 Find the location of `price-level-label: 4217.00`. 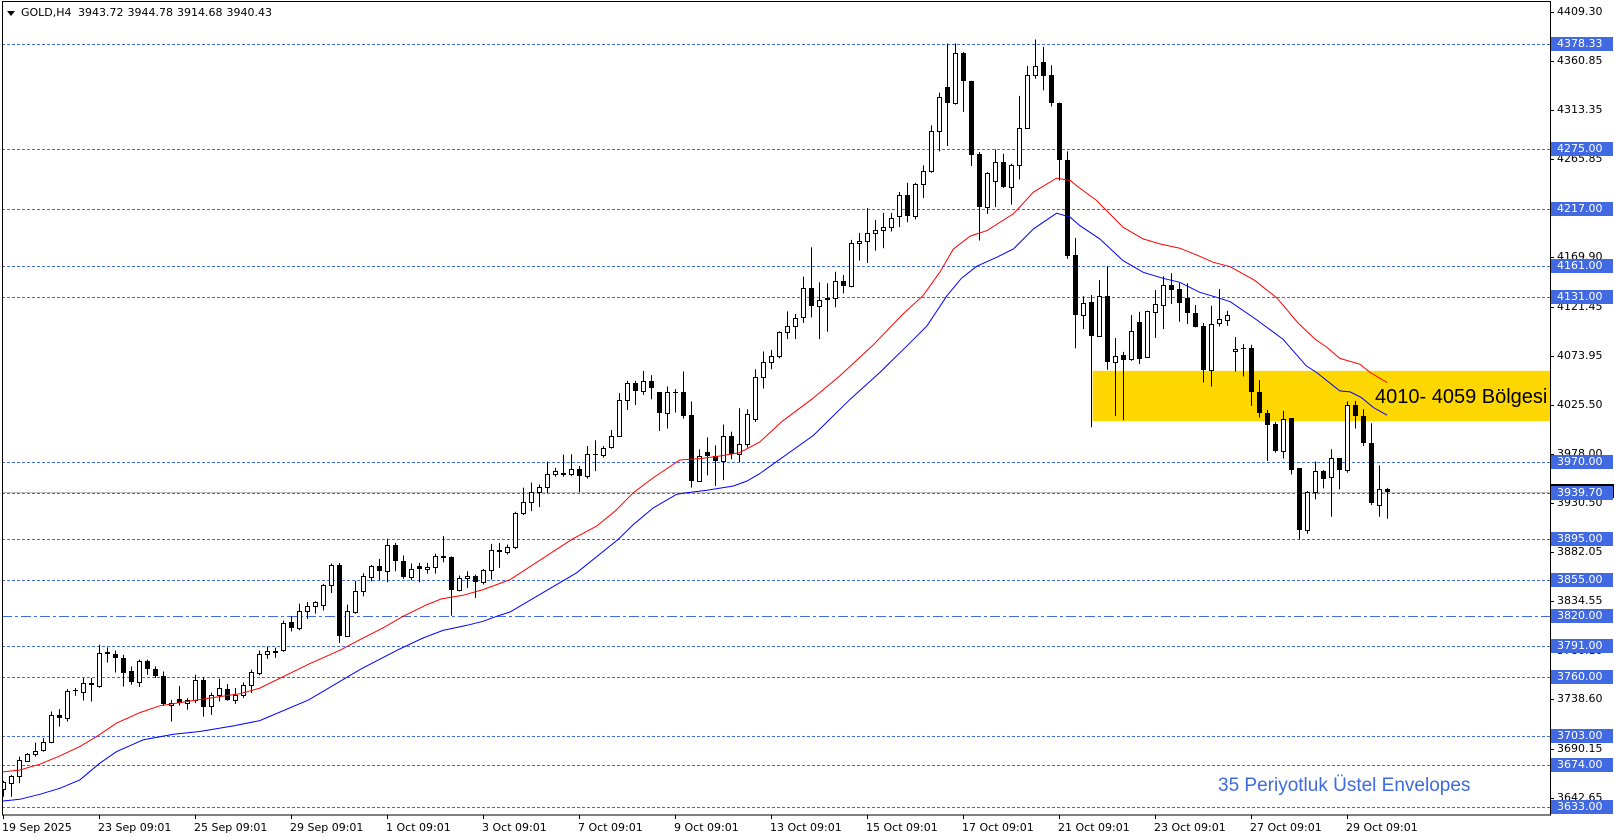

price-level-label: 4217.00 is located at coordinates (1582, 208).